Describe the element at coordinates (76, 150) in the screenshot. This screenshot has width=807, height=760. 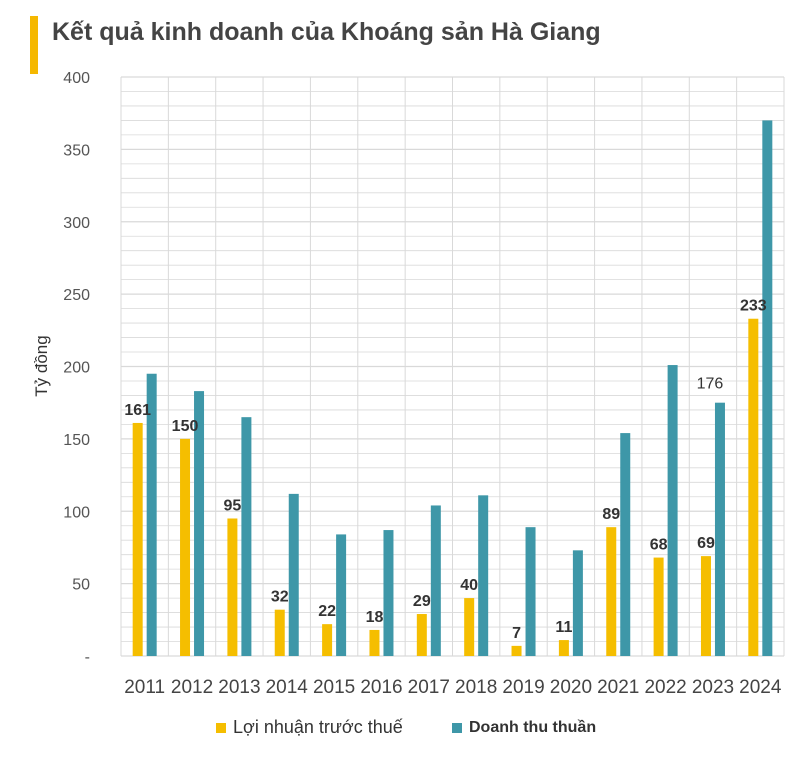
I see `y-tick-label: 350` at that location.